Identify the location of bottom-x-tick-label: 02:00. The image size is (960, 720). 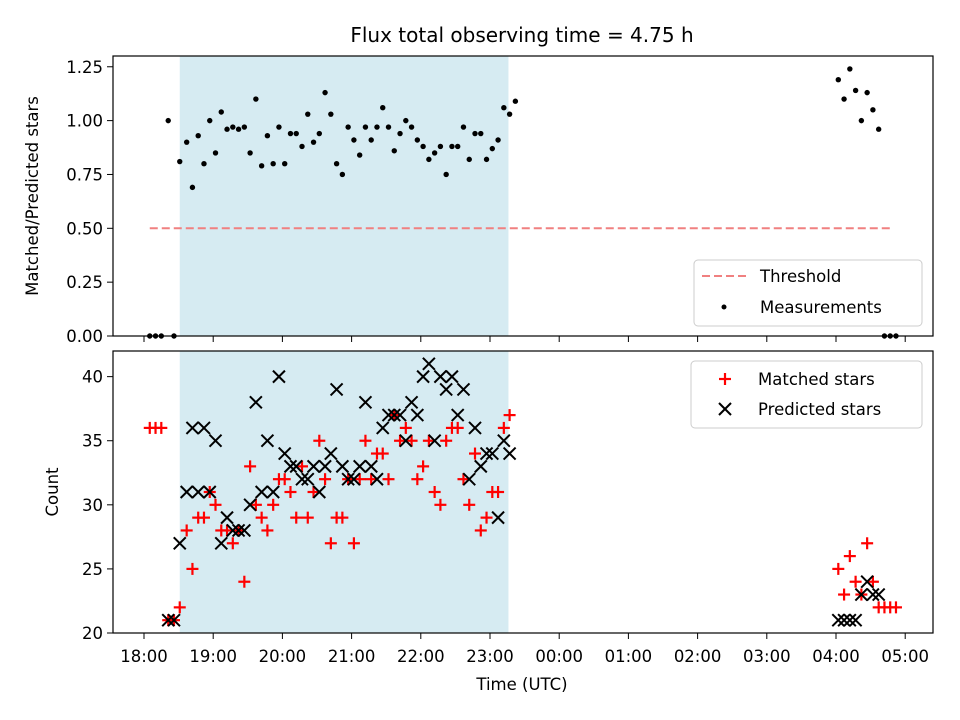
(698, 656).